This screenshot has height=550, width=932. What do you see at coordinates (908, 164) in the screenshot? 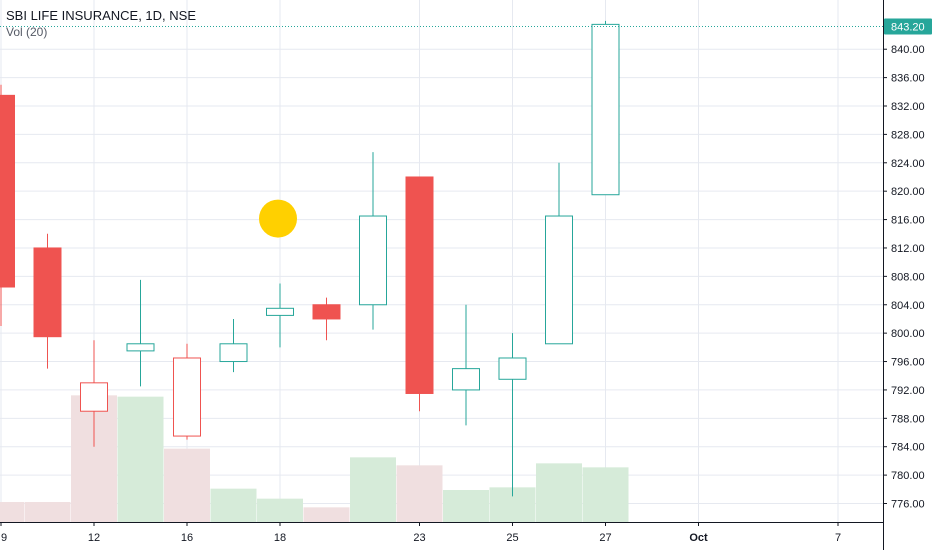
I see `y-tick-label: 824.00` at bounding box center [908, 164].